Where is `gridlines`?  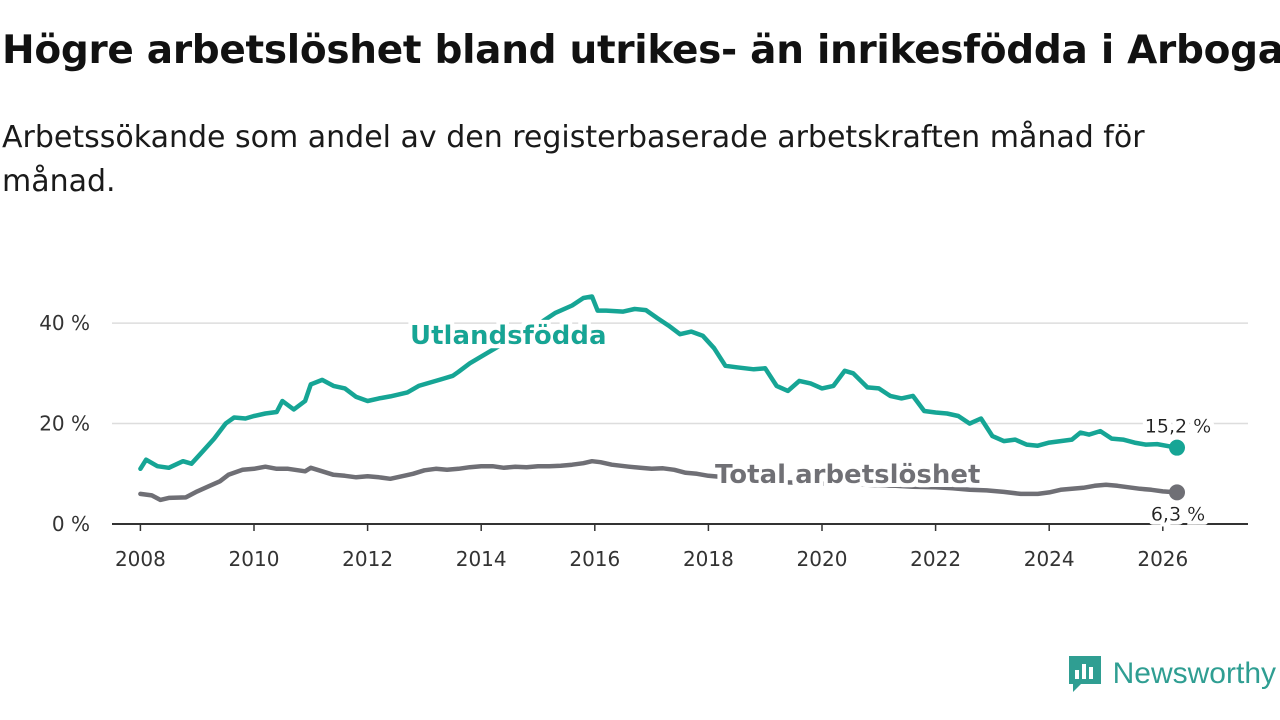
gridlines is located at coordinates (680, 373).